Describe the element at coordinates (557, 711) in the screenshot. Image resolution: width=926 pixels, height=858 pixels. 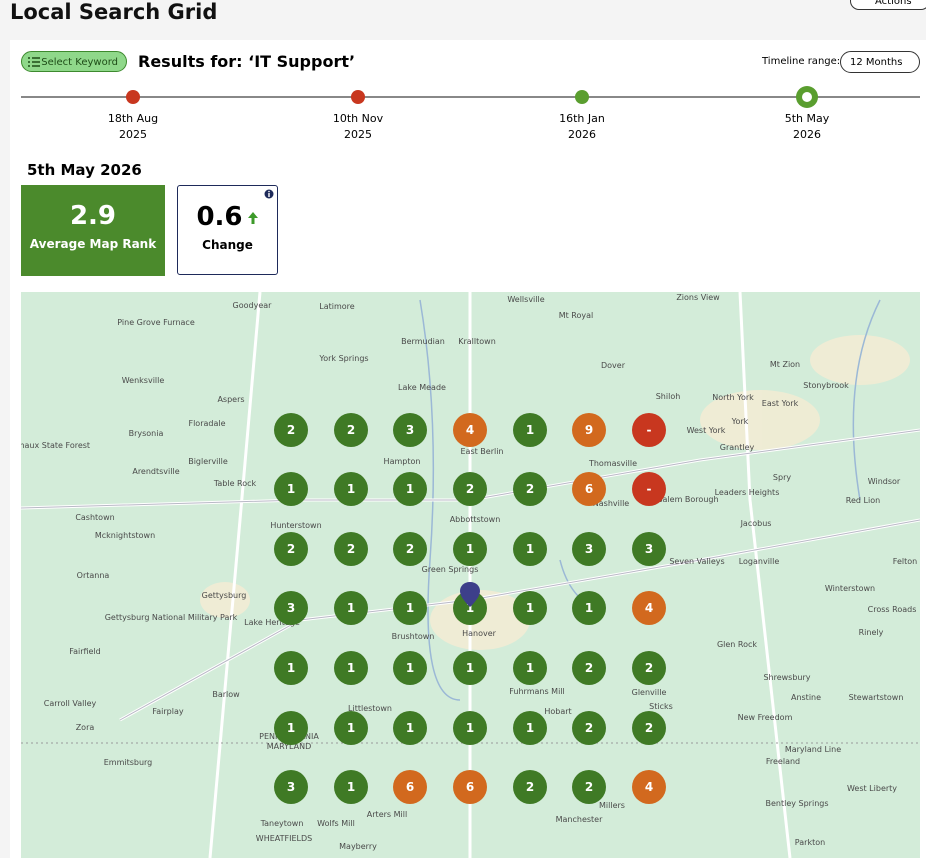
I see `map-label: Hobart` at that location.